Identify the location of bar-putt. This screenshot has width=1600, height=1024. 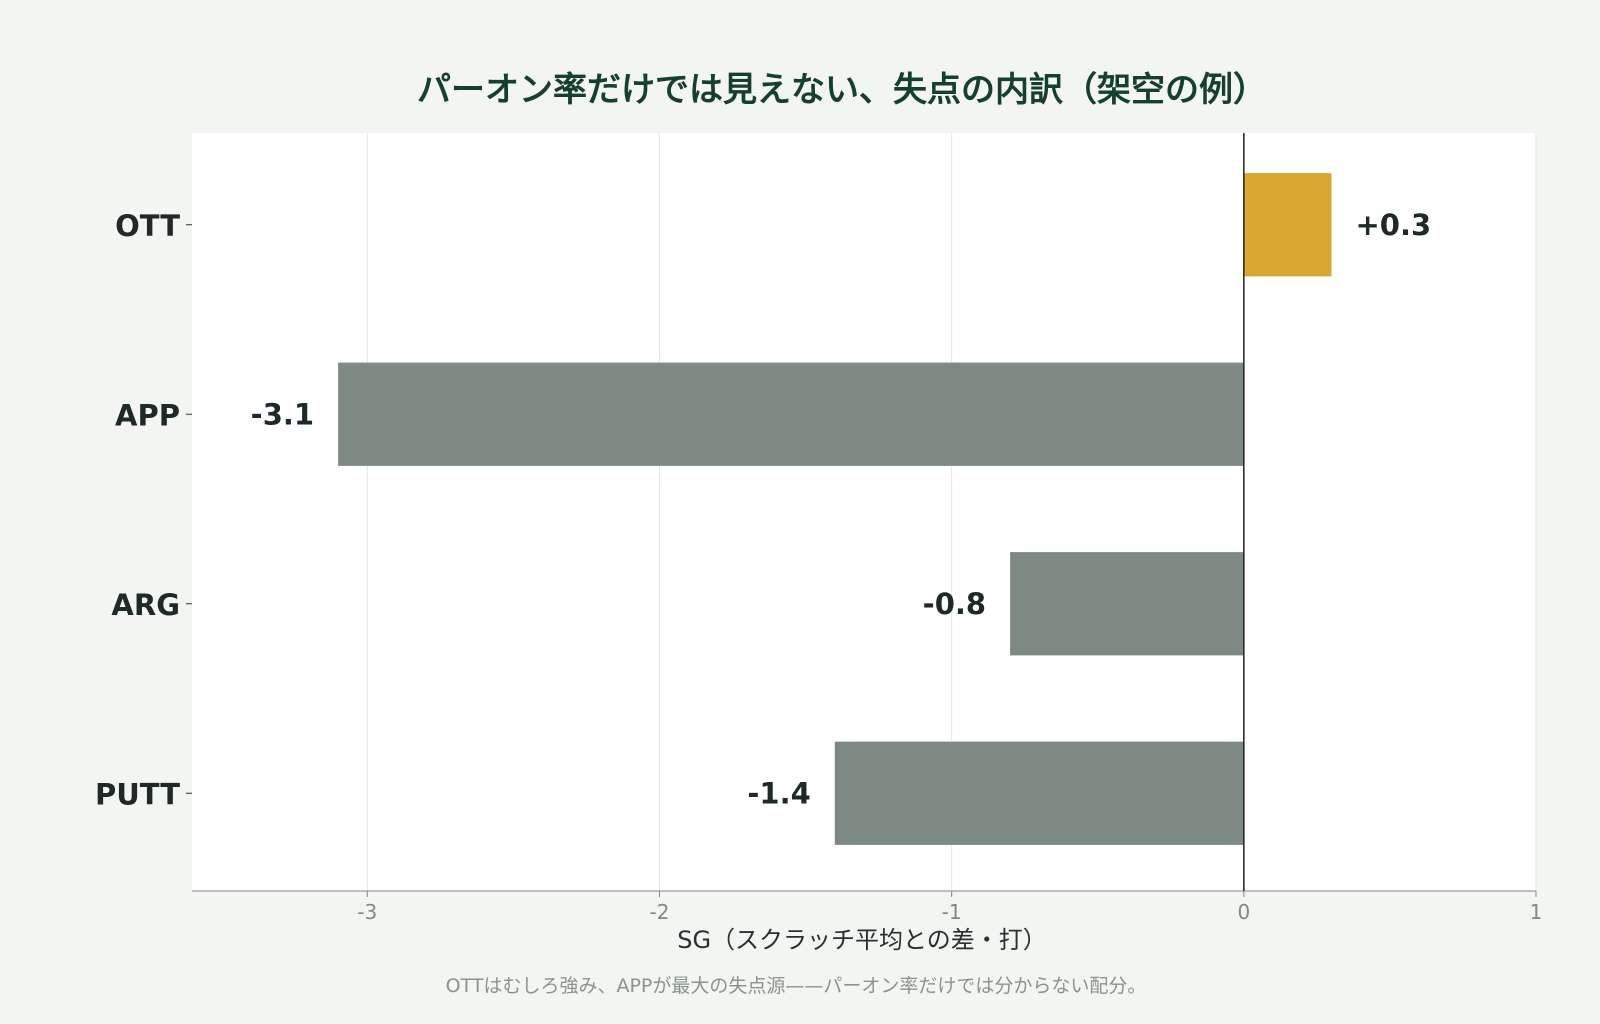
(1039, 793).